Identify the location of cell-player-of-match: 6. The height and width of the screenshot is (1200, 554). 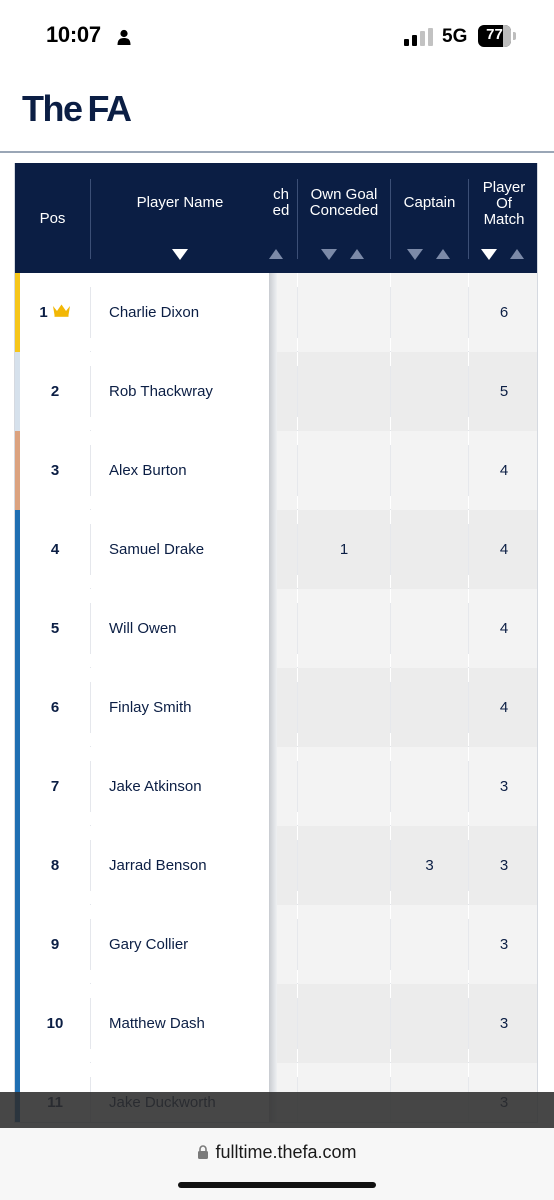
(503, 312).